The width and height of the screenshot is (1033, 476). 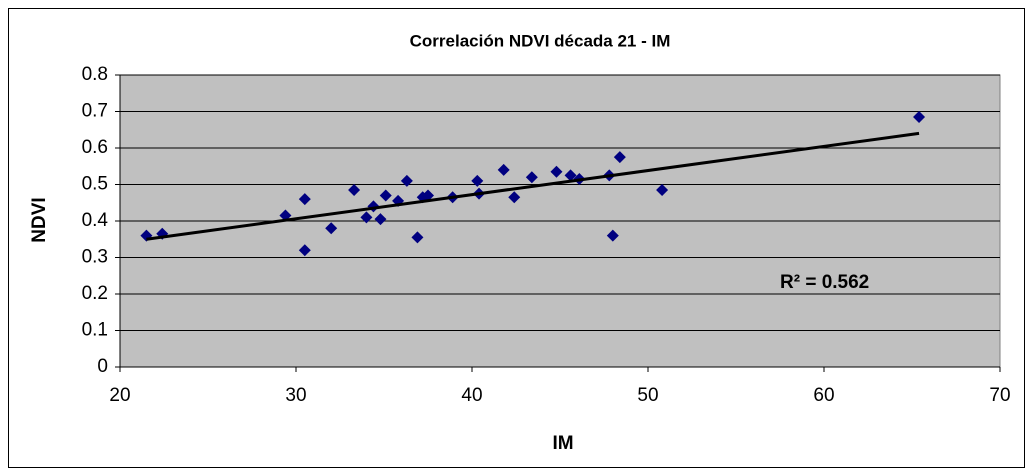 What do you see at coordinates (95, 111) in the screenshot?
I see `y-tick-label: 0.7` at bounding box center [95, 111].